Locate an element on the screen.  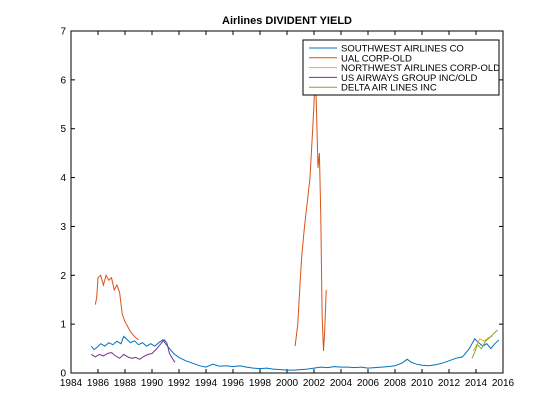
series-line-northwest-airlines-corp-old is located at coordinates (482, 343).